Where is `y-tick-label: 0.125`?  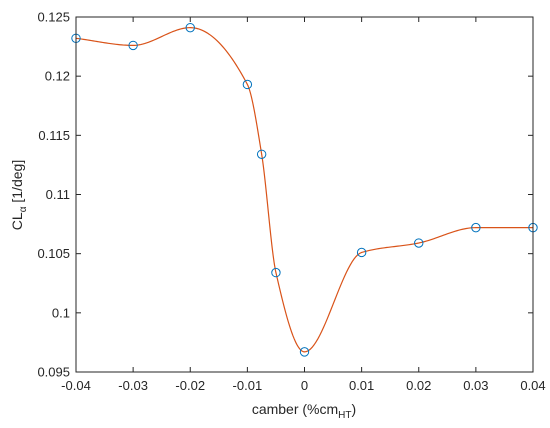
y-tick-label: 0.125 is located at coordinates (53, 17).